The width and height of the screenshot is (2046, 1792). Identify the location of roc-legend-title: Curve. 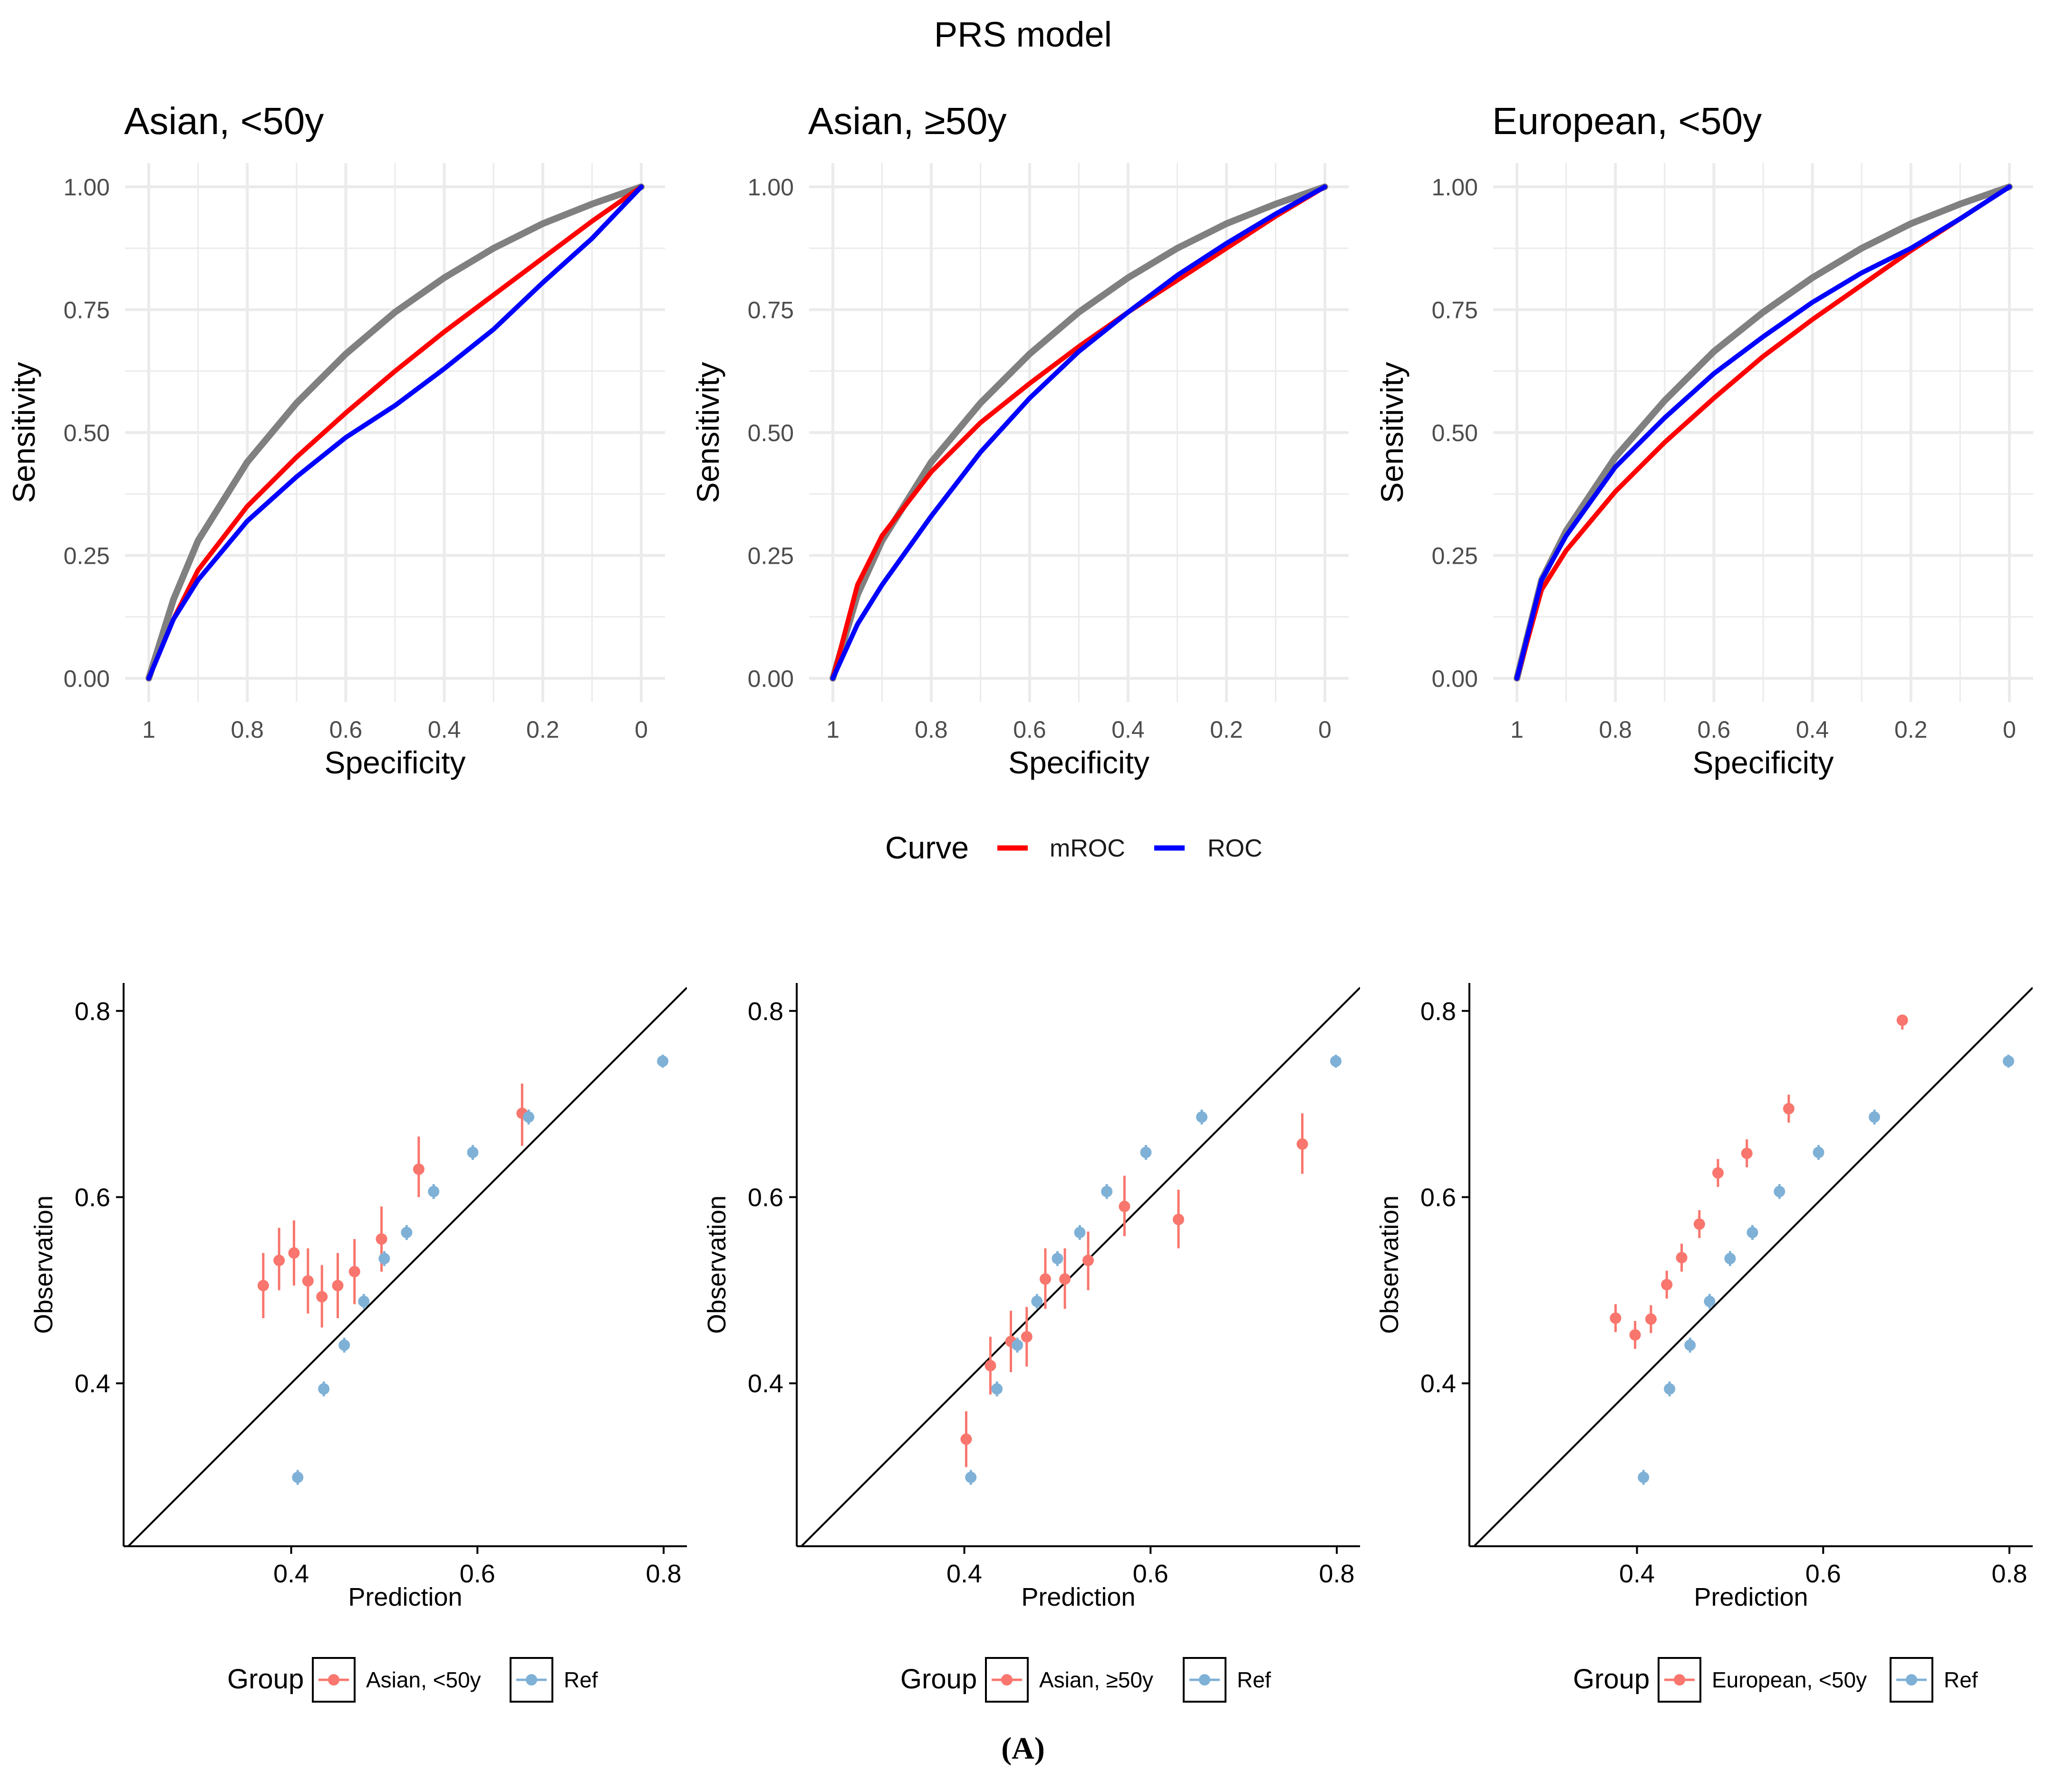
(927, 847).